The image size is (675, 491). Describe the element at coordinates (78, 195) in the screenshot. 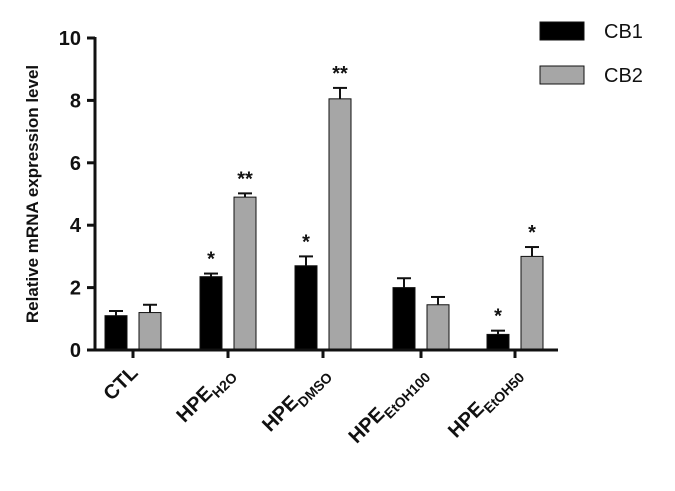

I see `y-axis: 0 2 4 6 8 10` at that location.